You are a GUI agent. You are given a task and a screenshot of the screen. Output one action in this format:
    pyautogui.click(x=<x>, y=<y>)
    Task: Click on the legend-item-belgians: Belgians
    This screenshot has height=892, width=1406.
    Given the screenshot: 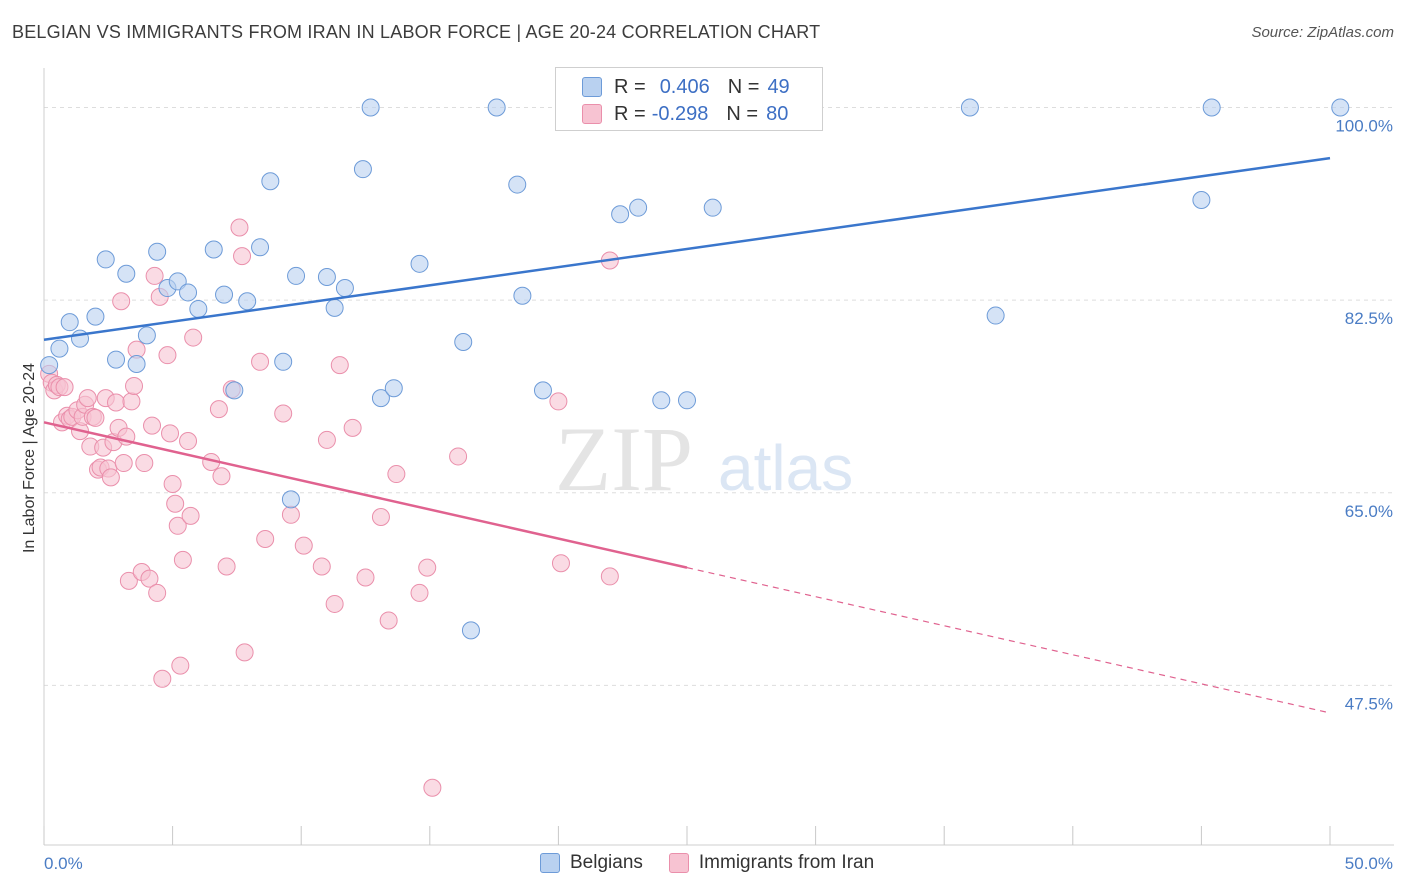 What is the action you would take?
    pyautogui.click(x=591, y=863)
    